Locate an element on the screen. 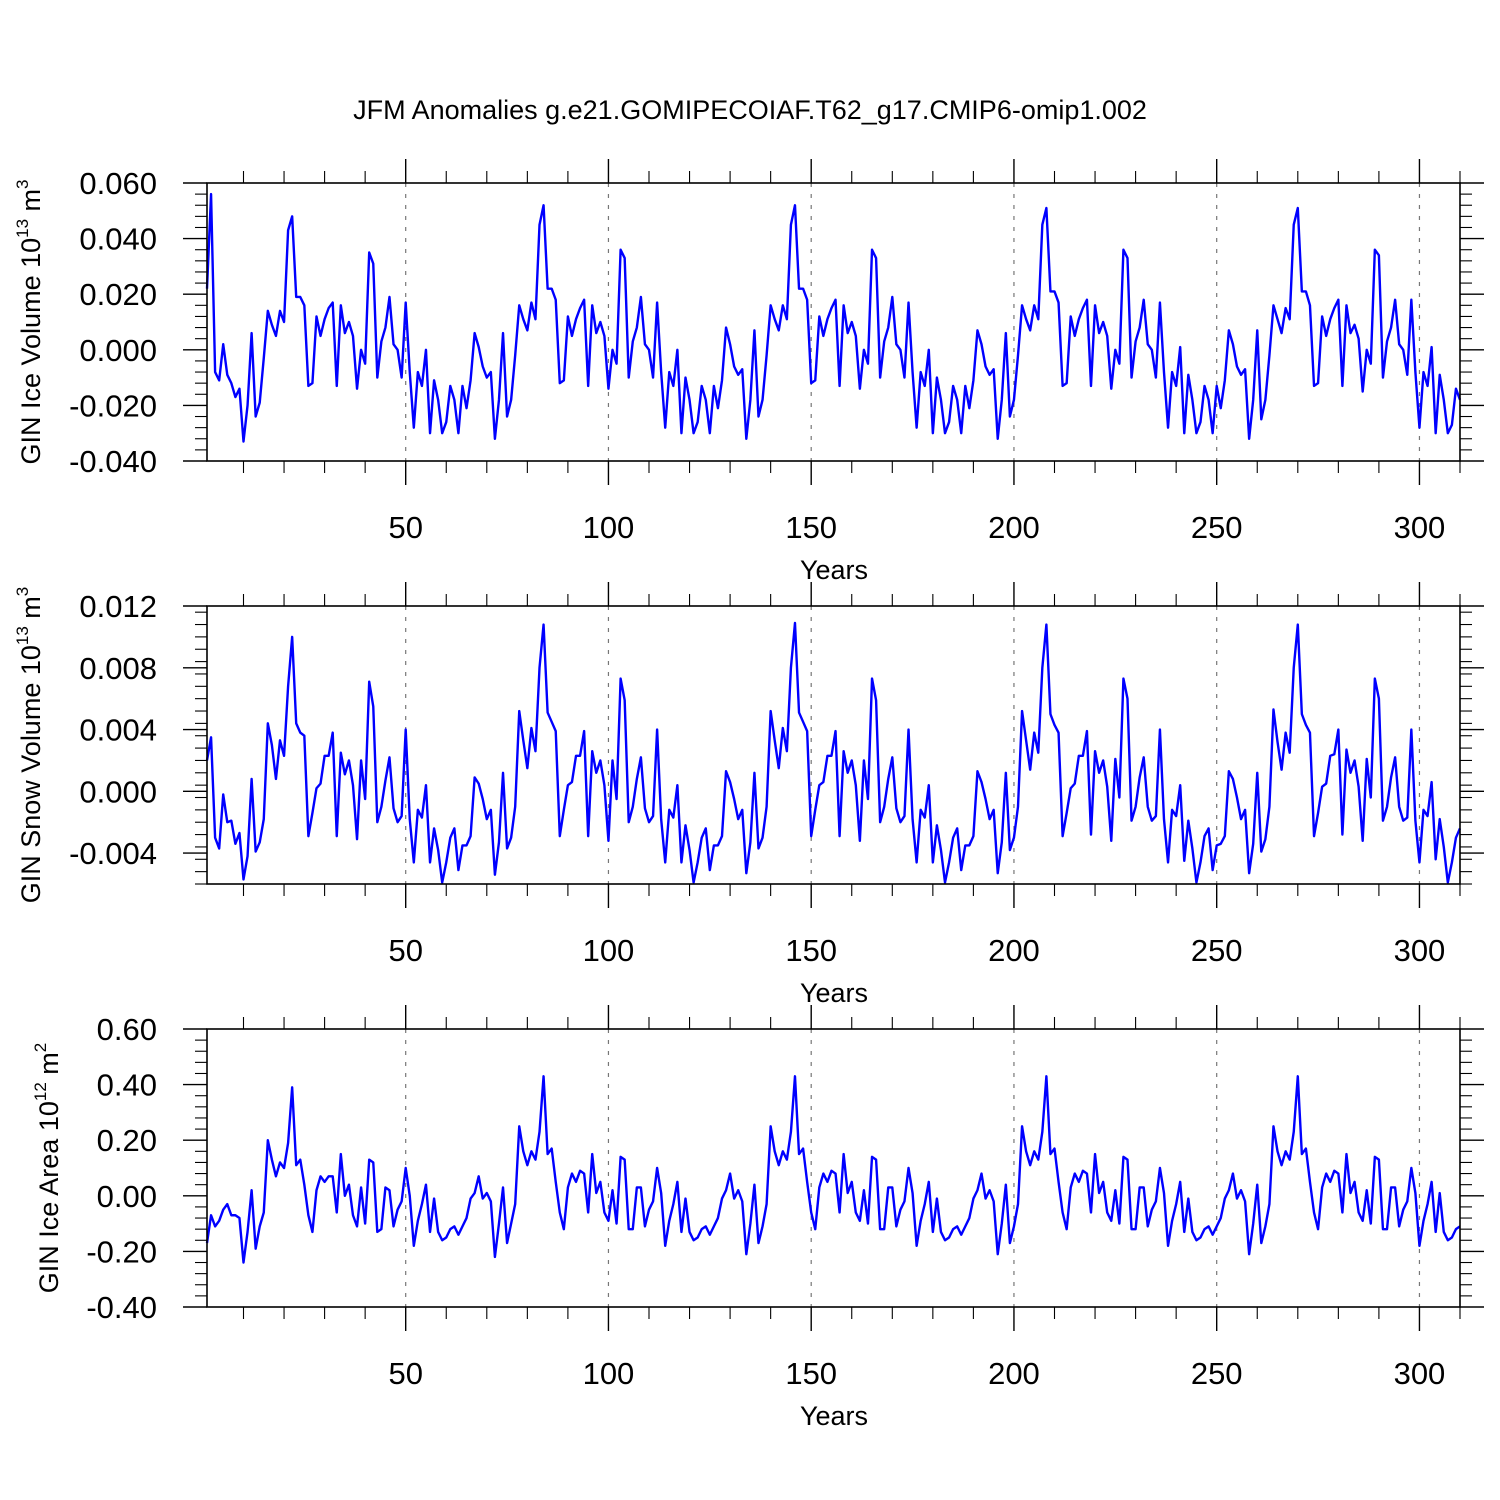 The width and height of the screenshot is (1500, 1500). snow-volume-x-axis-title: Years is located at coordinates (834, 993).